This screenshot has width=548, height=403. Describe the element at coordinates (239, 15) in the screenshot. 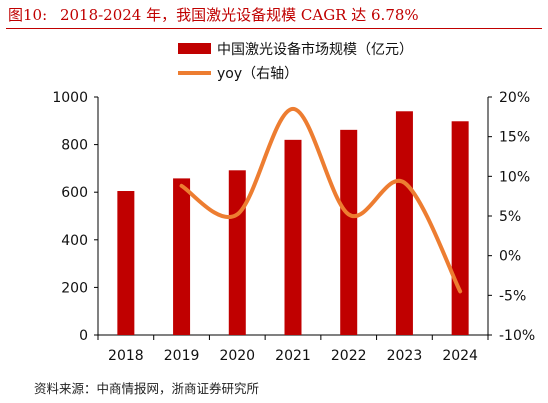

I see `figure-title-text: 2018-2024 年，我国激光设备规模 CAGR 达 6.78%` at that location.